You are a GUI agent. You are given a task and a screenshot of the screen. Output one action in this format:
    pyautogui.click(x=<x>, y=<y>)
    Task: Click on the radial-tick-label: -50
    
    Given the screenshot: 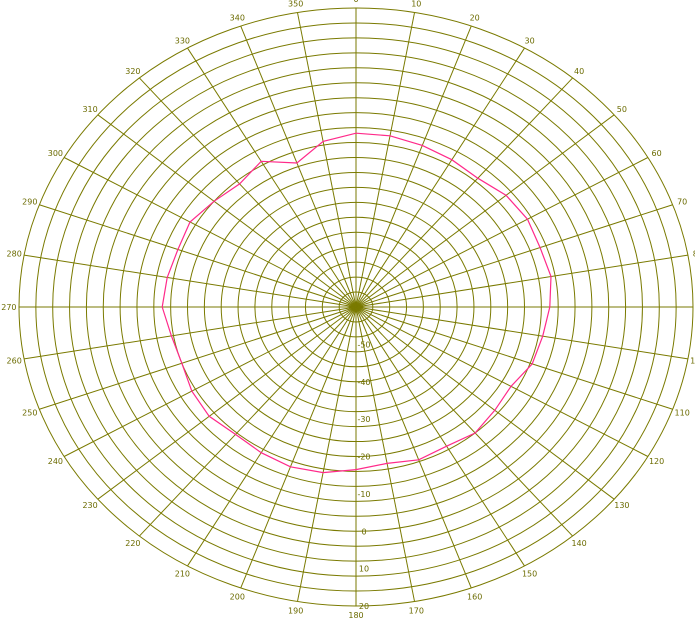 What is the action you would take?
    pyautogui.click(x=363, y=344)
    